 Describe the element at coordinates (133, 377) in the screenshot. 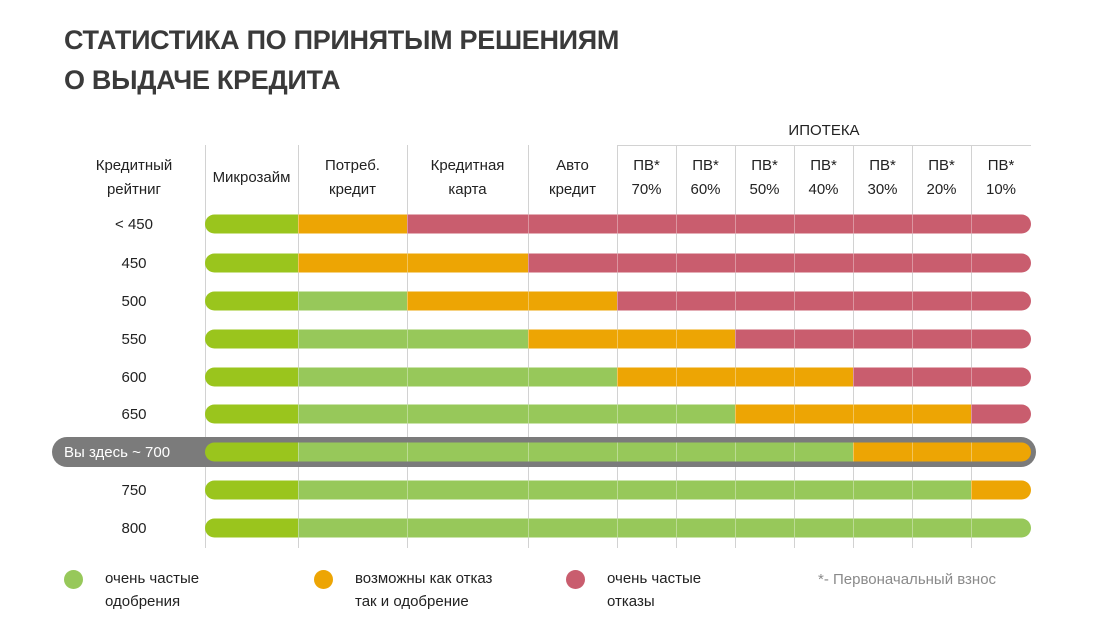

I see `row-label: 600` at that location.